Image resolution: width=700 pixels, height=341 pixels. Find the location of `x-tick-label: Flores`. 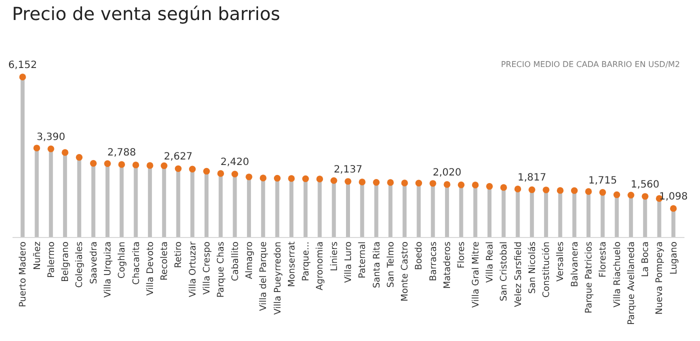

x-tick-label: Flores is located at coordinates (462, 254).